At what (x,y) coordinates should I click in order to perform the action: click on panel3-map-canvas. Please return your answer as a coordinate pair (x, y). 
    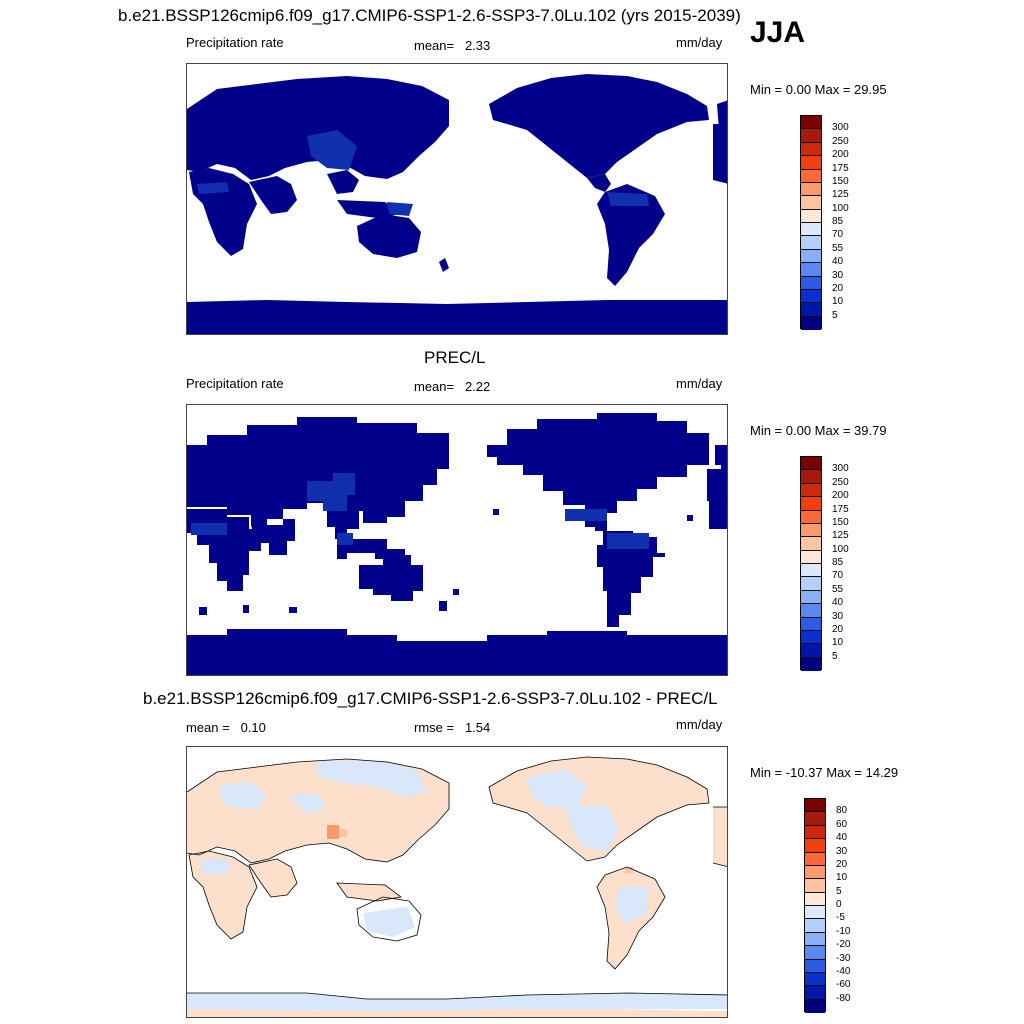
    Looking at the image, I should click on (457, 886).